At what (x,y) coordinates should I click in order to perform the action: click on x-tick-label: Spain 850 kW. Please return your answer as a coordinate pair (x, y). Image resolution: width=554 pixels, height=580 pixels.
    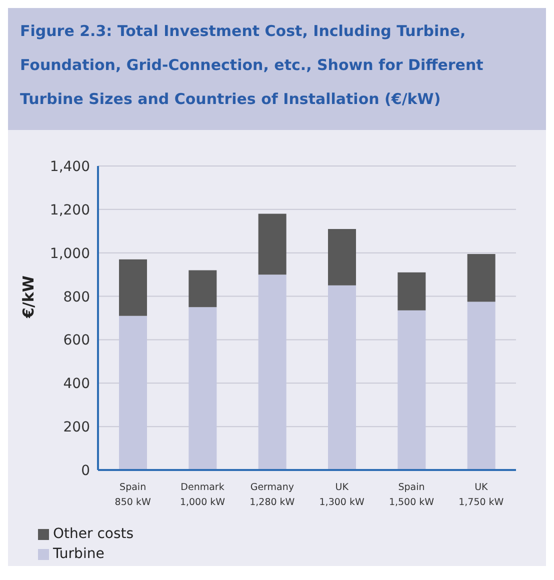
    Looking at the image, I should click on (133, 495).